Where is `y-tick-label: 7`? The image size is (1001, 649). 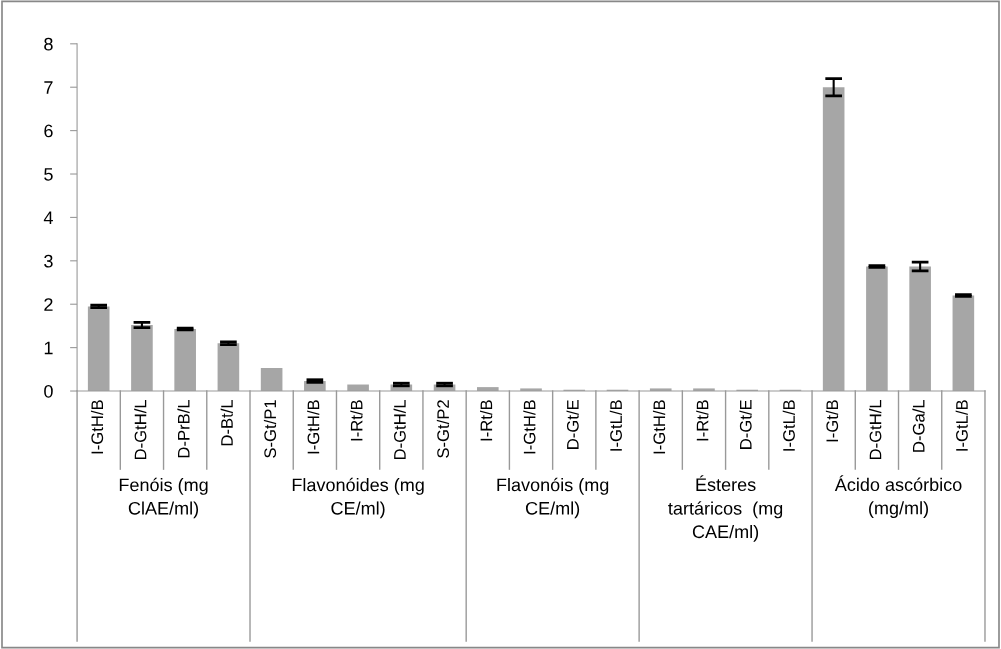
y-tick-label: 7 is located at coordinates (48, 87).